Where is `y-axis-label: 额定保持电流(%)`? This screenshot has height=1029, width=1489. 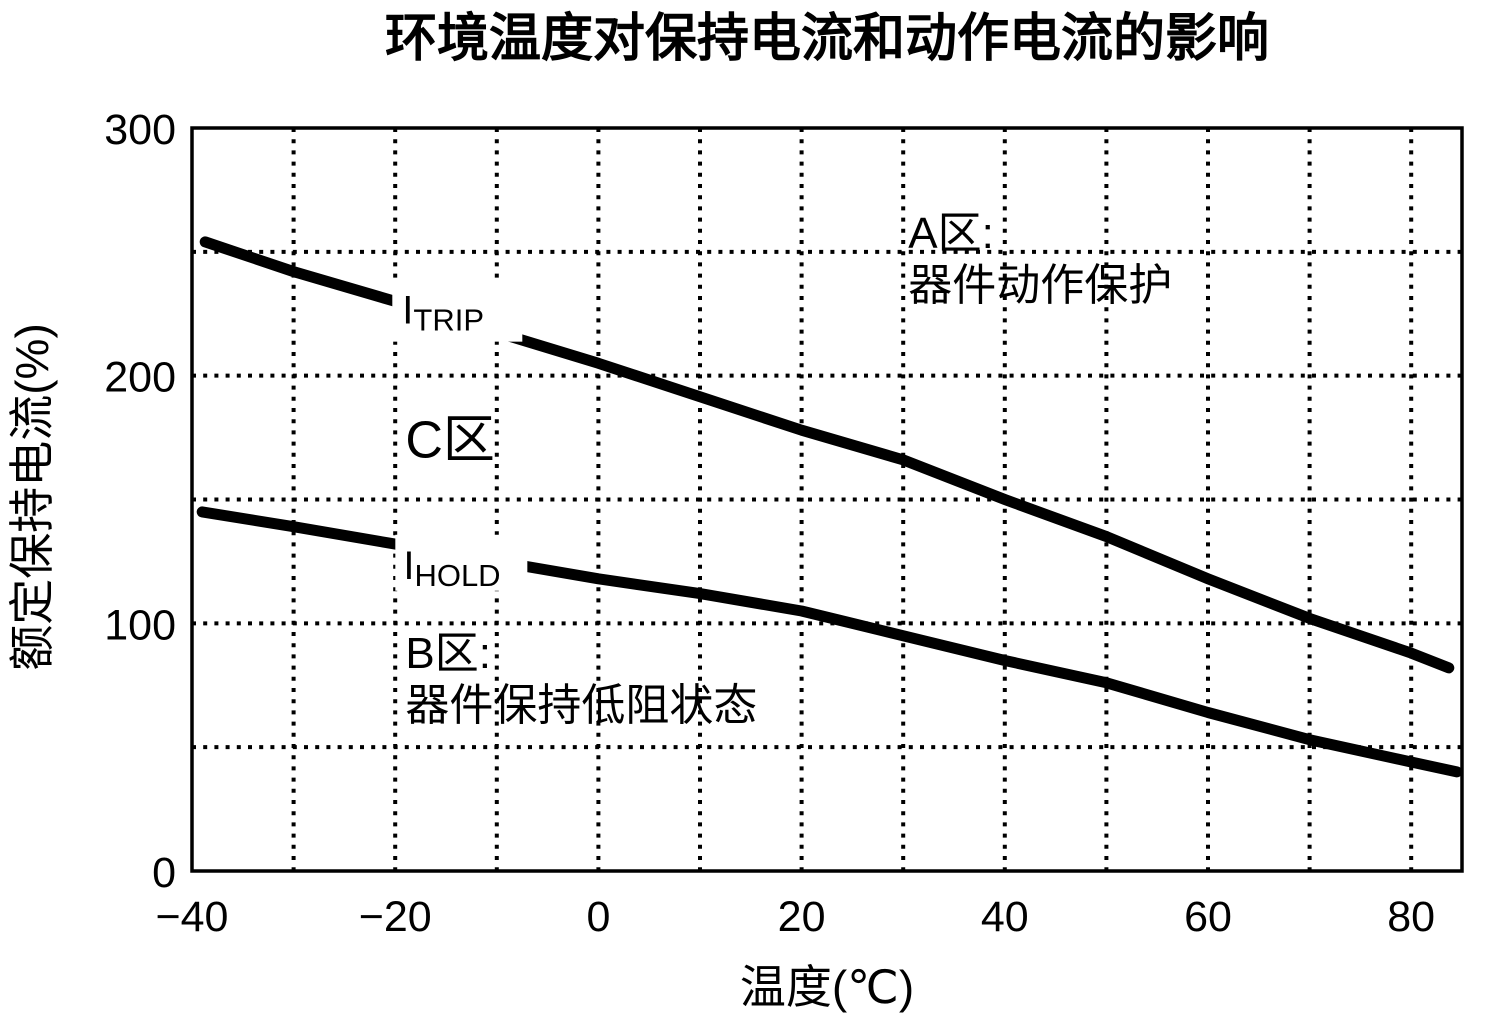 y-axis-label: 额定保持电流(%) is located at coordinates (32, 497).